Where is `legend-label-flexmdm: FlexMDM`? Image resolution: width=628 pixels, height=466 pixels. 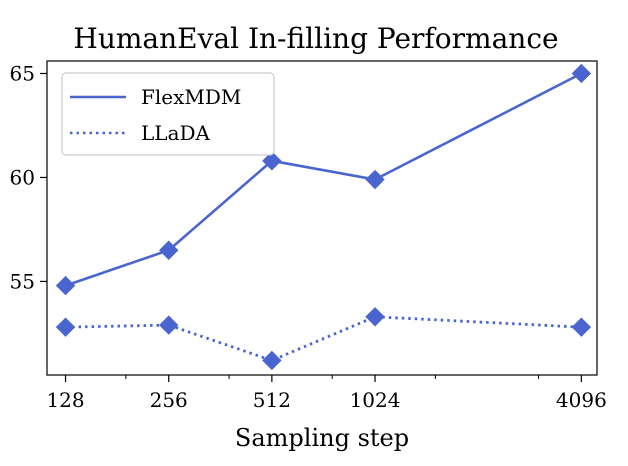 legend-label-flexmdm: FlexMDM is located at coordinates (191, 97).